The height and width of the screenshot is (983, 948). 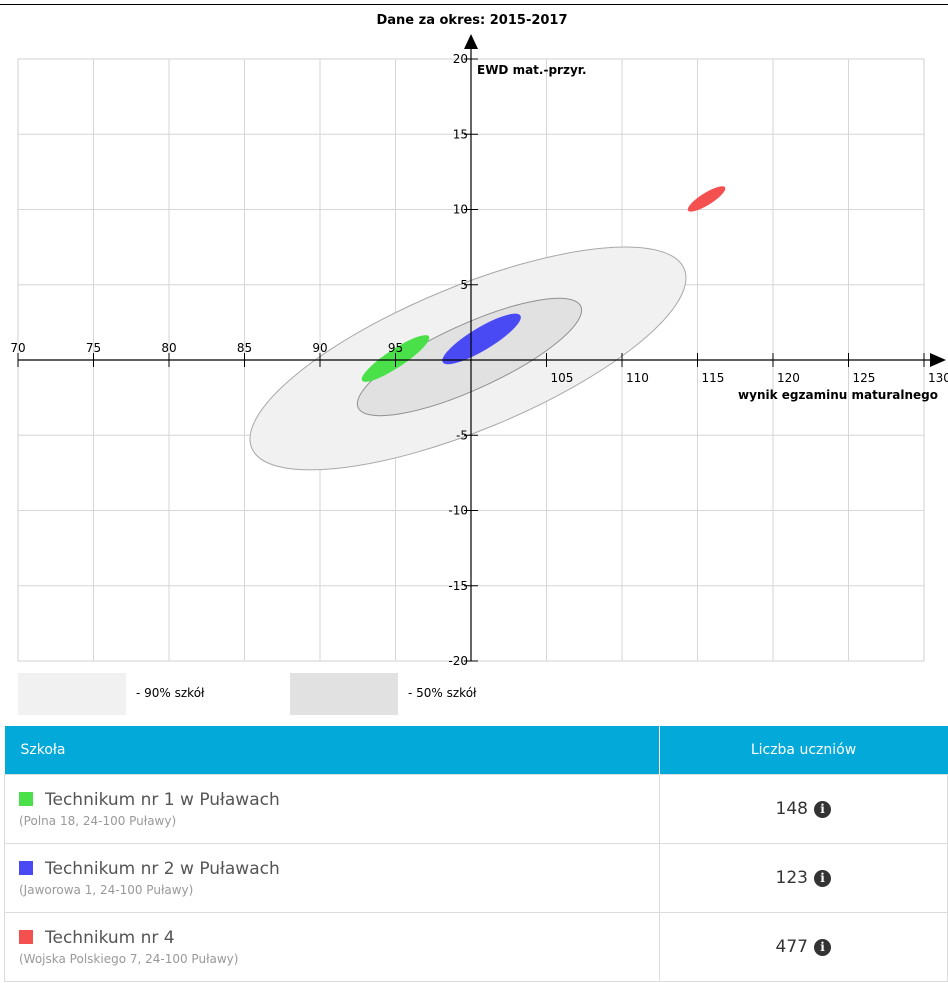 What do you see at coordinates (464, 285) in the screenshot?
I see `y-tick-label: 5` at bounding box center [464, 285].